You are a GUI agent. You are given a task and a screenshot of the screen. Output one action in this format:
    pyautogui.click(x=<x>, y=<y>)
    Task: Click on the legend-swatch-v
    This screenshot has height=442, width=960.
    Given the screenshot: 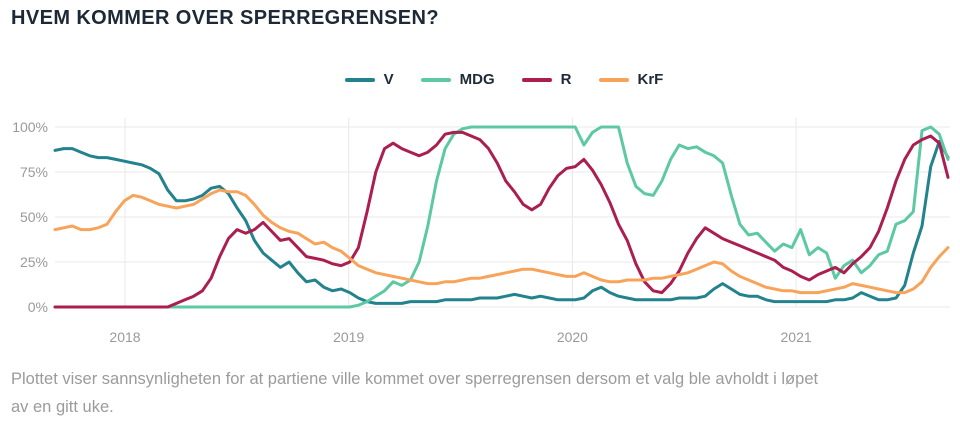 What is the action you would take?
    pyautogui.click(x=359, y=79)
    